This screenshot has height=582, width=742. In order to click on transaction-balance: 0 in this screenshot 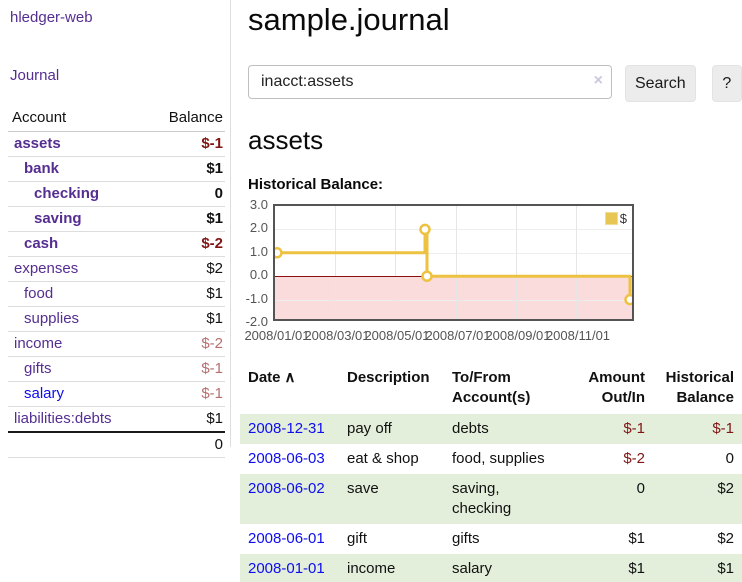, I will do `click(729, 458)`.